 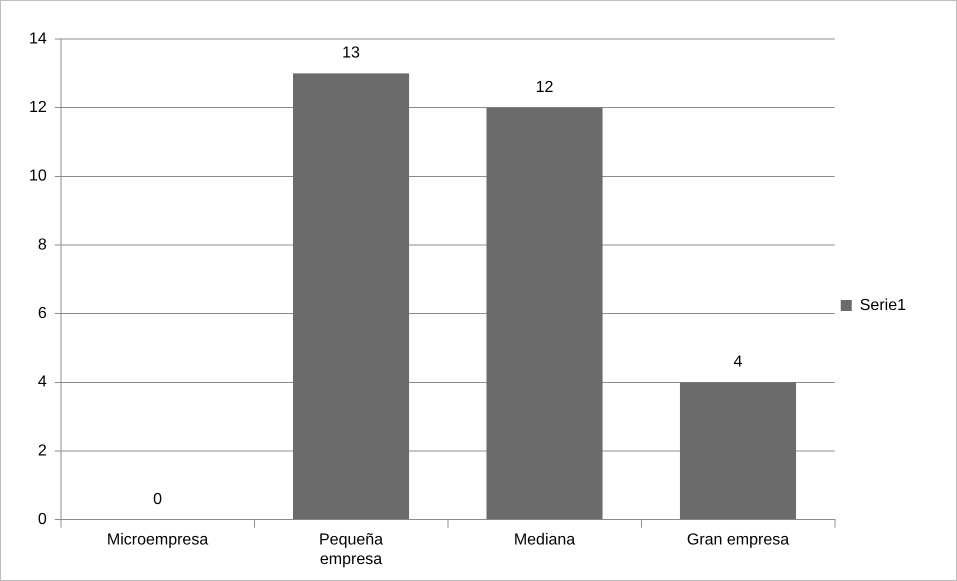 What do you see at coordinates (157, 499) in the screenshot?
I see `data-label: 0` at bounding box center [157, 499].